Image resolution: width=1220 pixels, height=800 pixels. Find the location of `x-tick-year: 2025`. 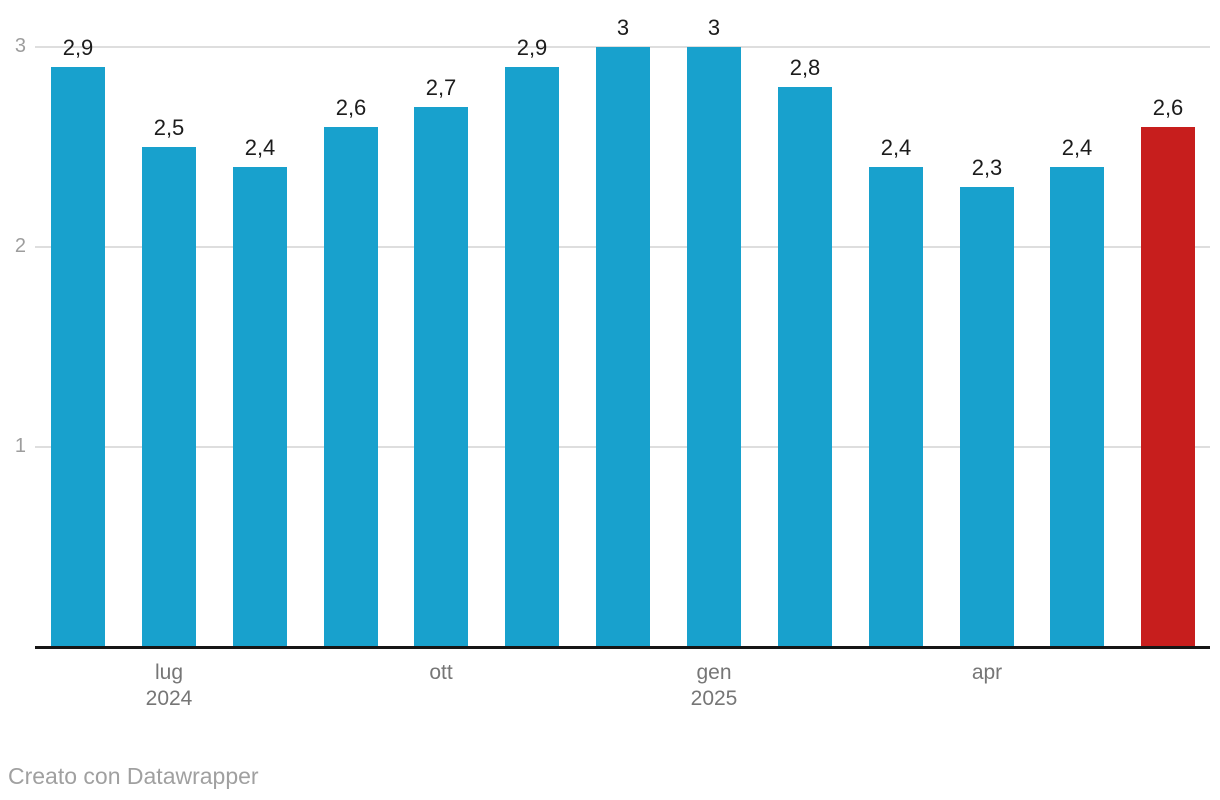

x-tick-year: 2025 is located at coordinates (714, 698).